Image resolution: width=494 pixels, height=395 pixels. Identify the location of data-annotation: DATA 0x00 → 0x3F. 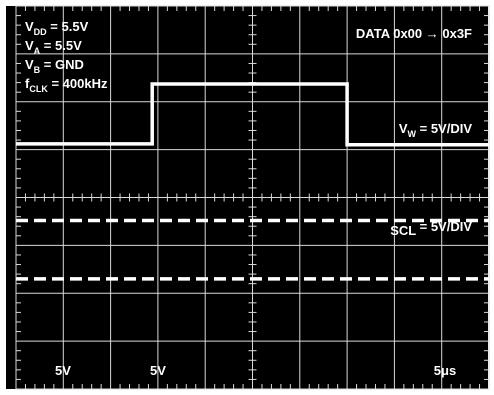
(414, 33).